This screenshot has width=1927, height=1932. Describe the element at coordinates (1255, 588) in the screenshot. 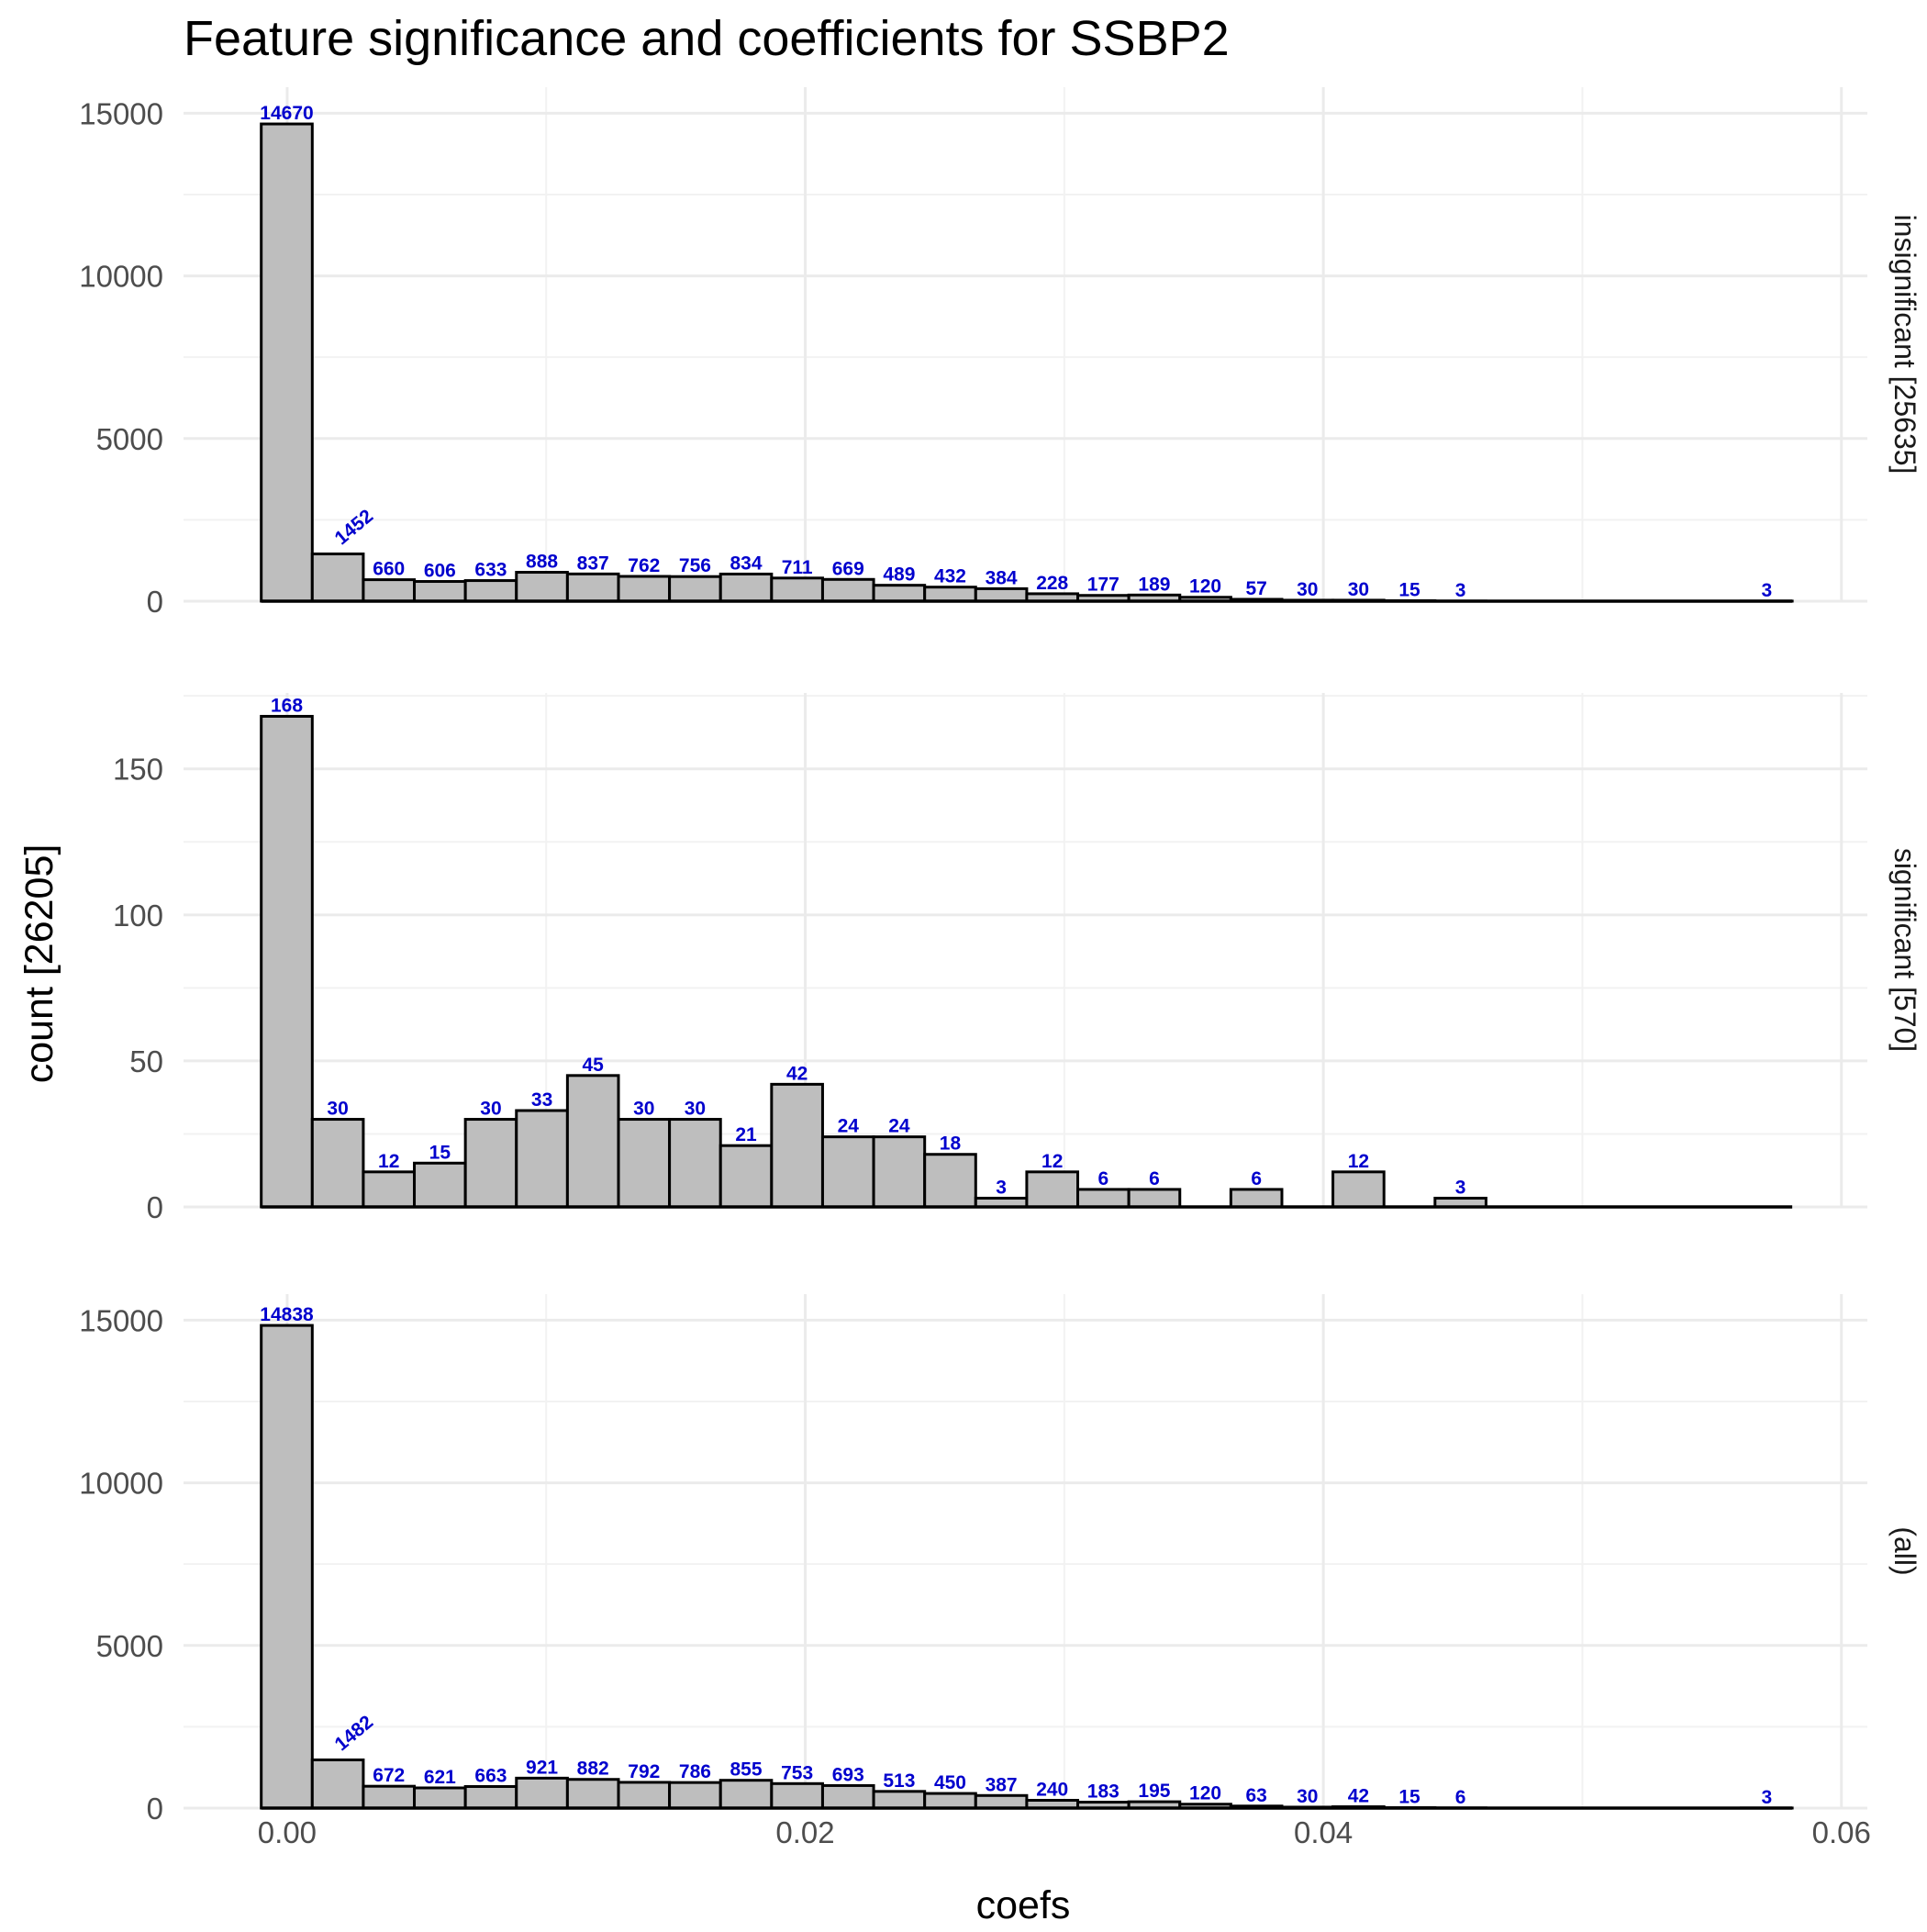

I see `bar-value-label: 57` at that location.